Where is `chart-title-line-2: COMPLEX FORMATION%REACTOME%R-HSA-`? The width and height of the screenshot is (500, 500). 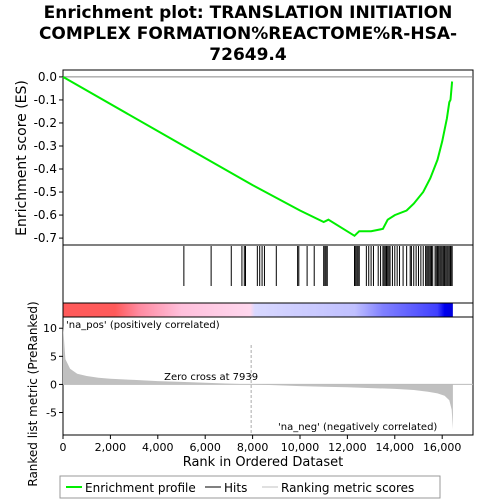 chart-title-line-2: COMPLEX FORMATION%REACTOME%R-HSA- is located at coordinates (248, 34).